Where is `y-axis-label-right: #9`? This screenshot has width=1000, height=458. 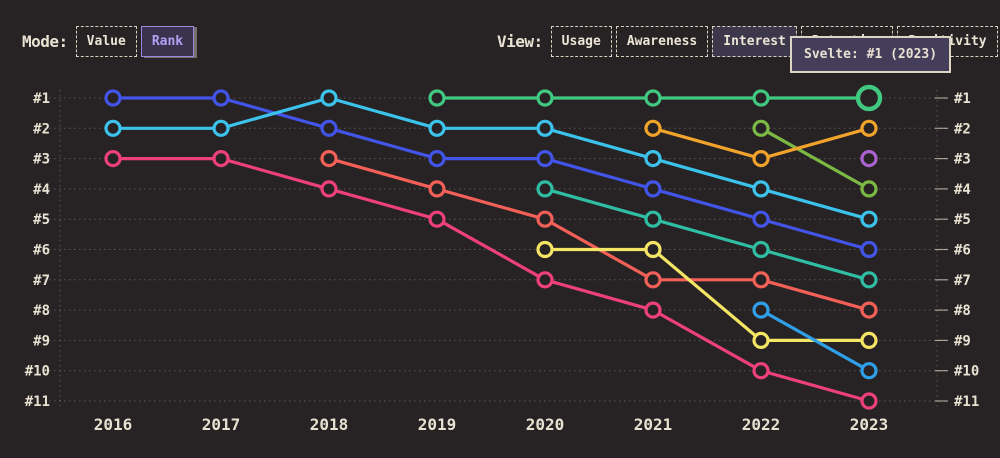
y-axis-label-right: #9 is located at coordinates (962, 341).